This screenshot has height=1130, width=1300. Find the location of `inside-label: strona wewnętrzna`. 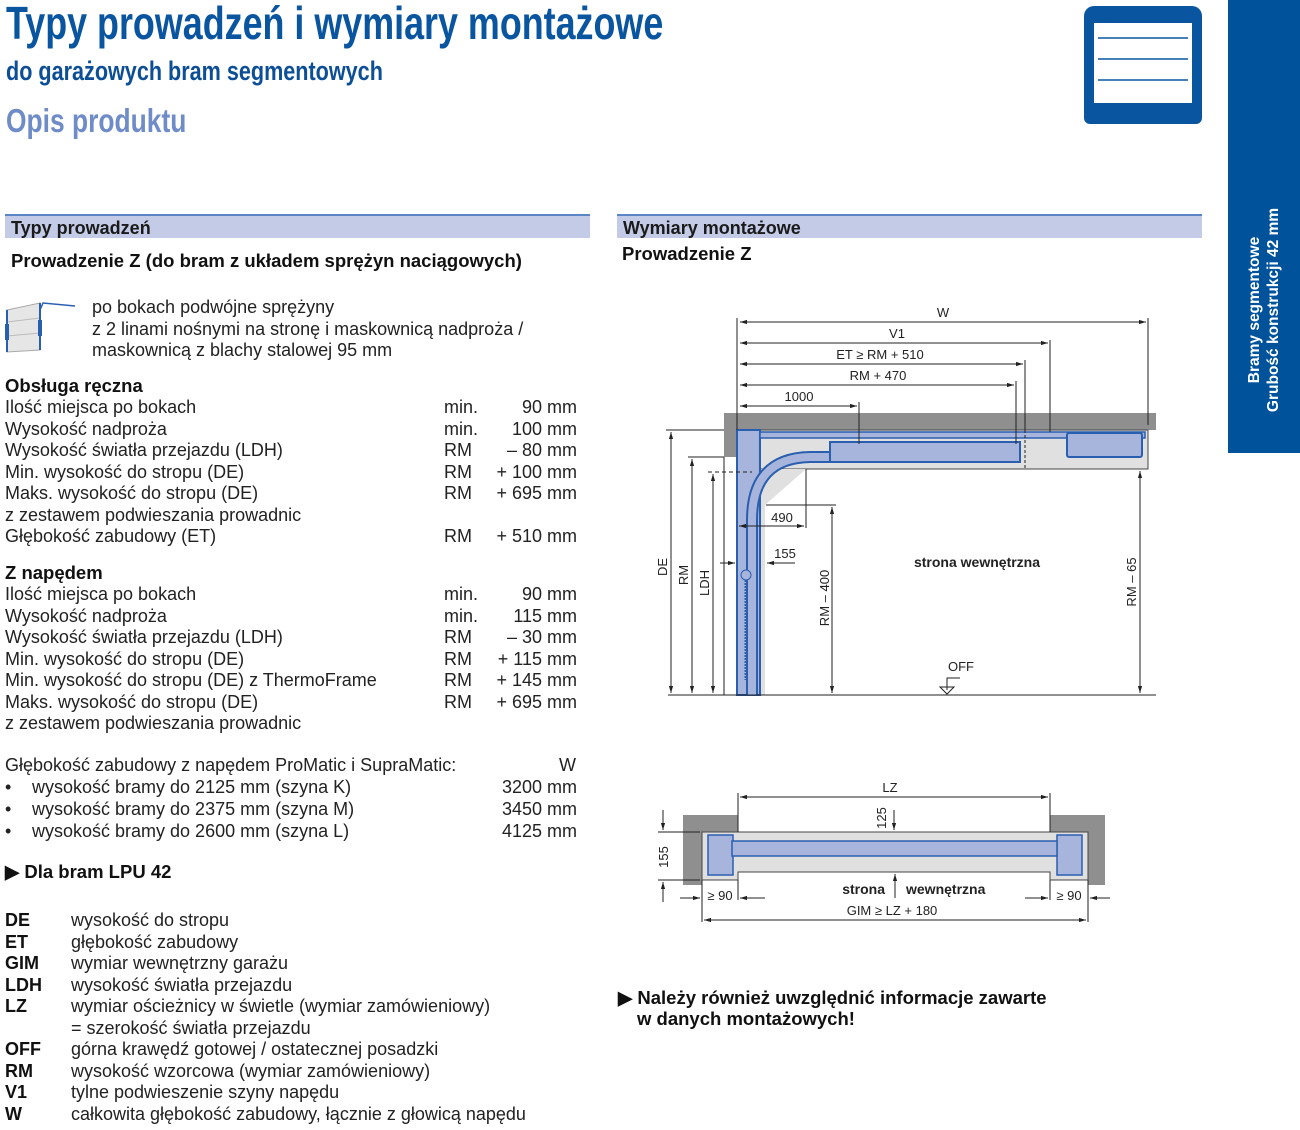

inside-label: strona wewnętrzna is located at coordinates (977, 562).